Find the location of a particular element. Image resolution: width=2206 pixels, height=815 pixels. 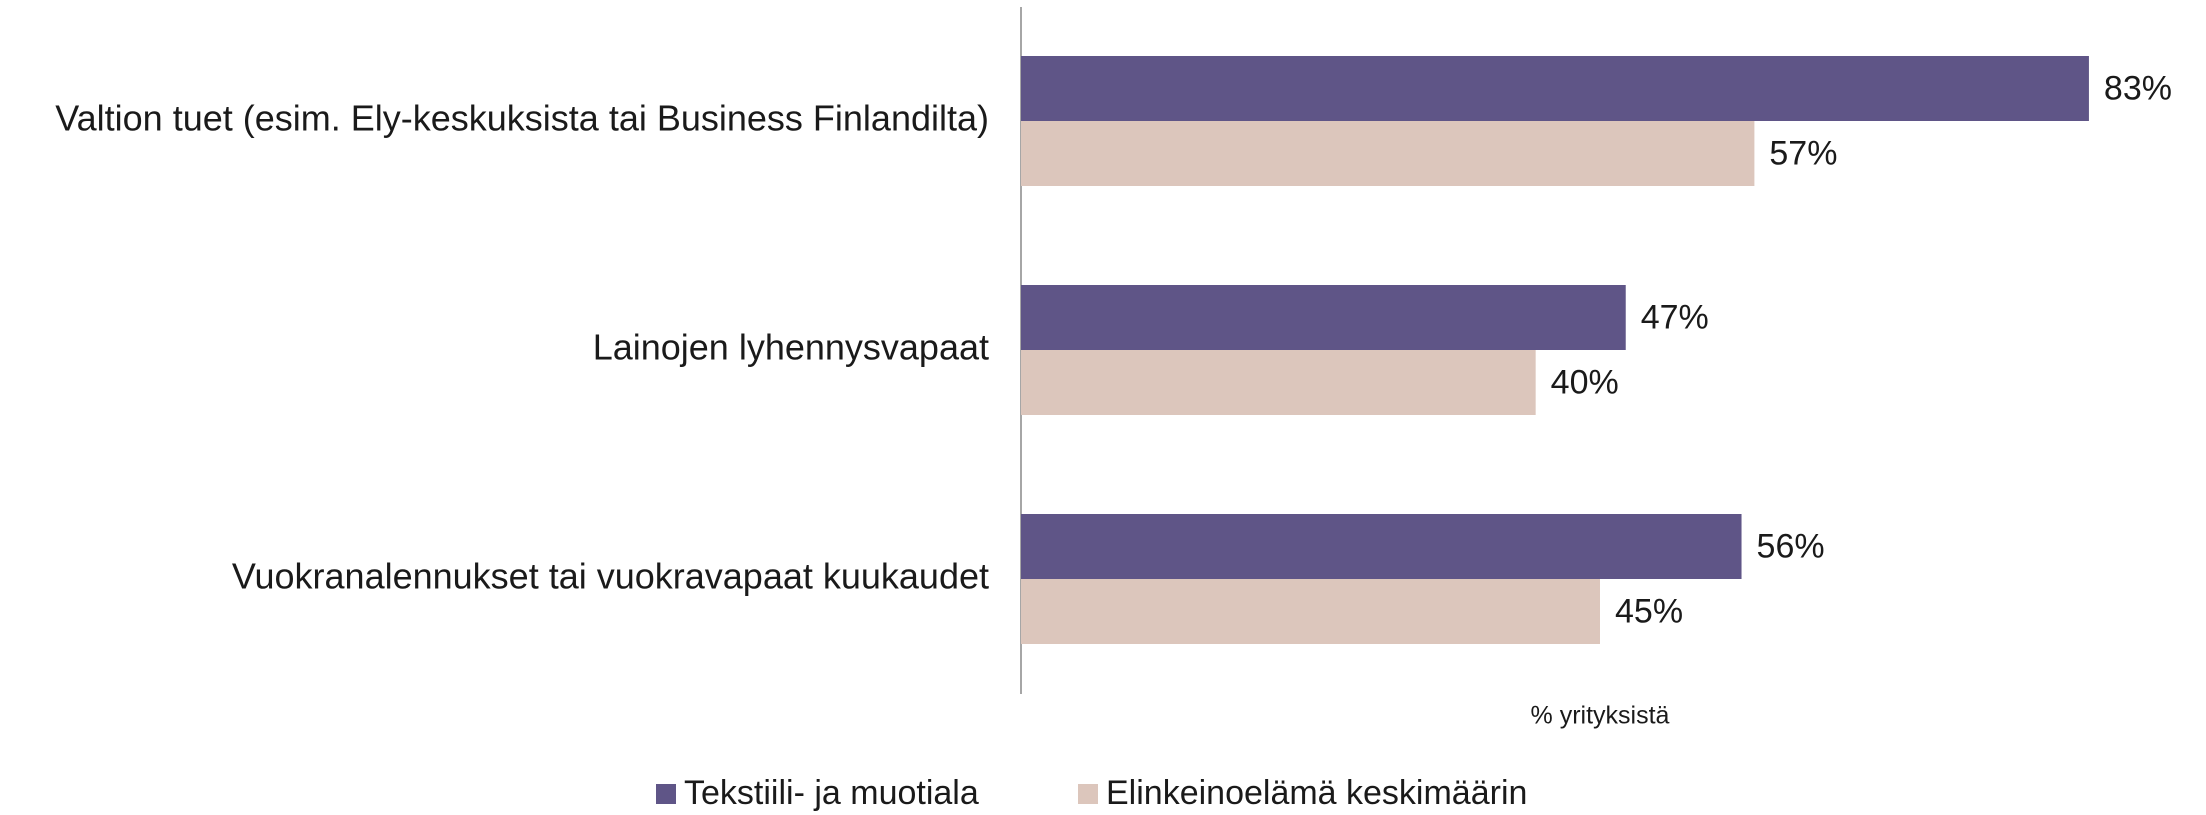

legend-label: Elinkeinoelämä keskimäärin is located at coordinates (1316, 793).